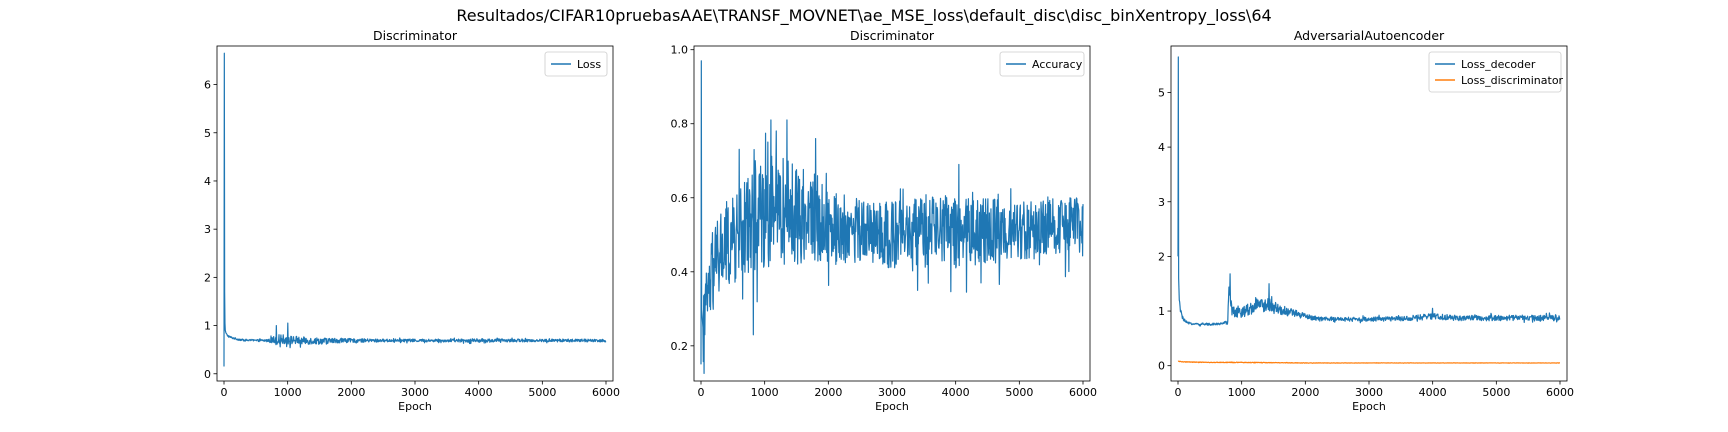  I want to click on series-line-loss-decoder, so click(1369, 191).